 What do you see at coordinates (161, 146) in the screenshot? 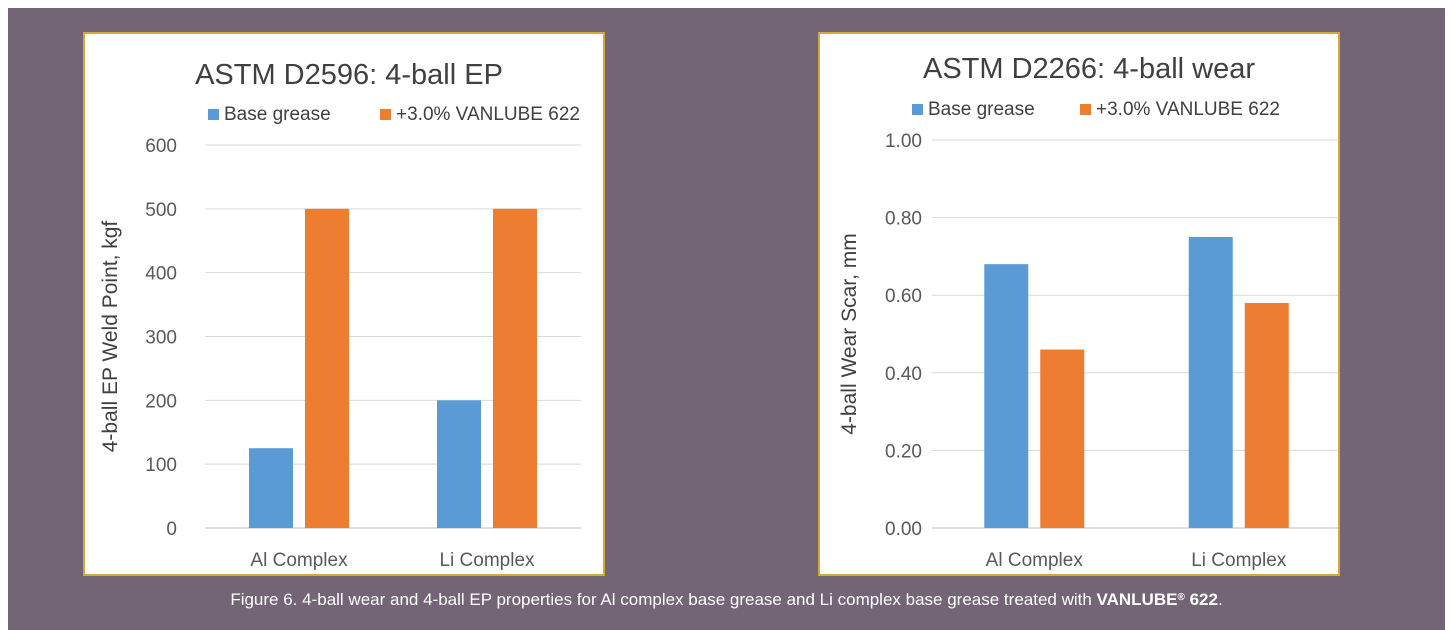
I see `y-tick-label: 600` at bounding box center [161, 146].